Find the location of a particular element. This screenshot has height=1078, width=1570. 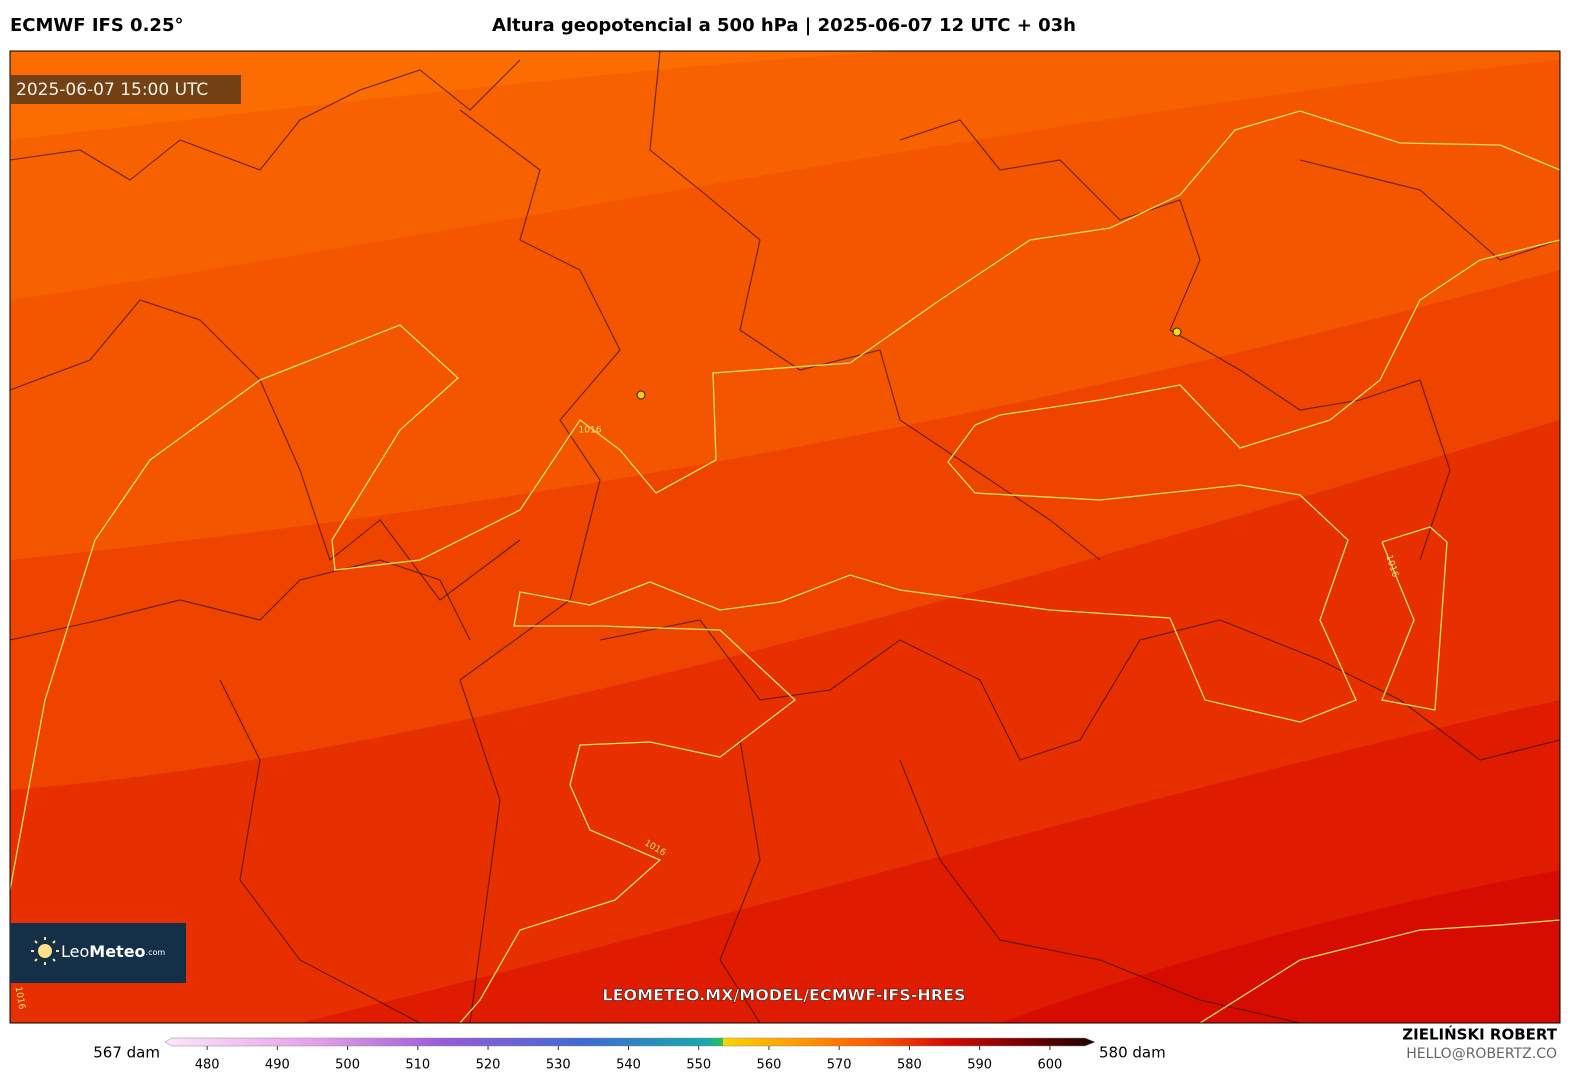

colorbar-tick-label: 560 is located at coordinates (769, 1065).